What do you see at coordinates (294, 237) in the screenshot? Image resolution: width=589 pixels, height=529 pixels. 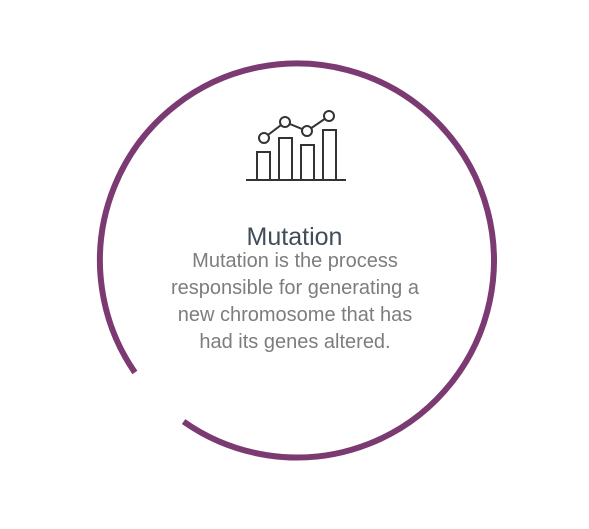 I see `card-title: Mutation` at bounding box center [294, 237].